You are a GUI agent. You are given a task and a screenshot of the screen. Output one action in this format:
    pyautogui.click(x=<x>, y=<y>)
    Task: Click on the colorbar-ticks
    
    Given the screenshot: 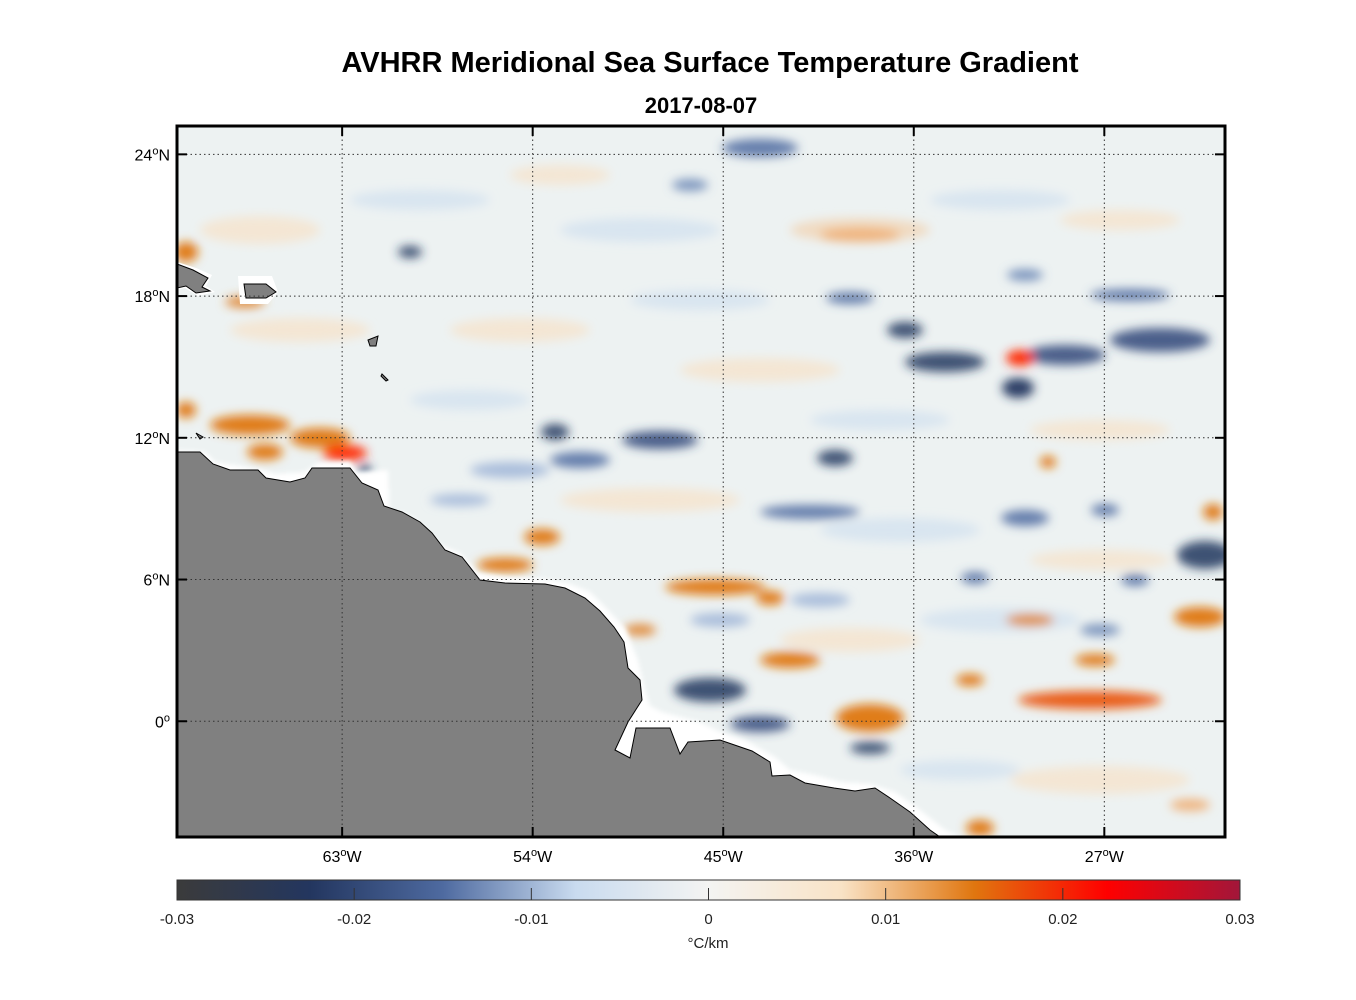 What is the action you would take?
    pyautogui.click(x=708, y=894)
    